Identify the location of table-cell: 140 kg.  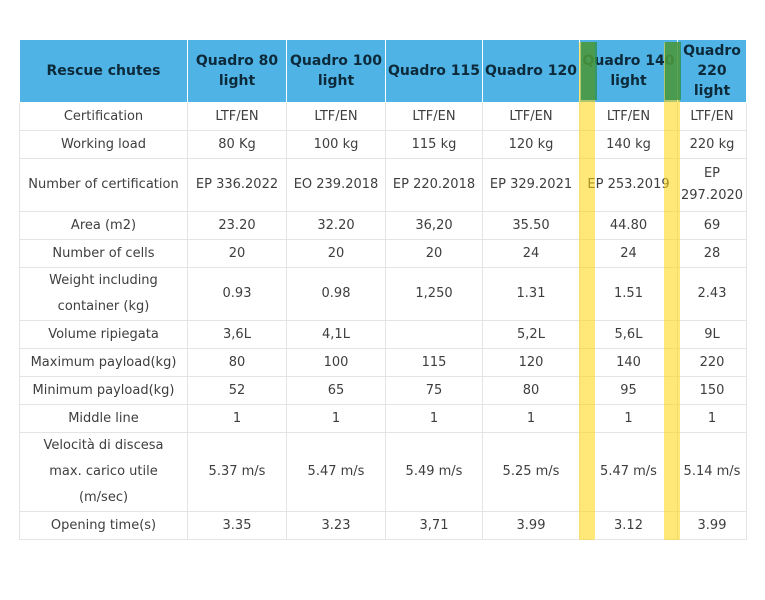
(628, 144).